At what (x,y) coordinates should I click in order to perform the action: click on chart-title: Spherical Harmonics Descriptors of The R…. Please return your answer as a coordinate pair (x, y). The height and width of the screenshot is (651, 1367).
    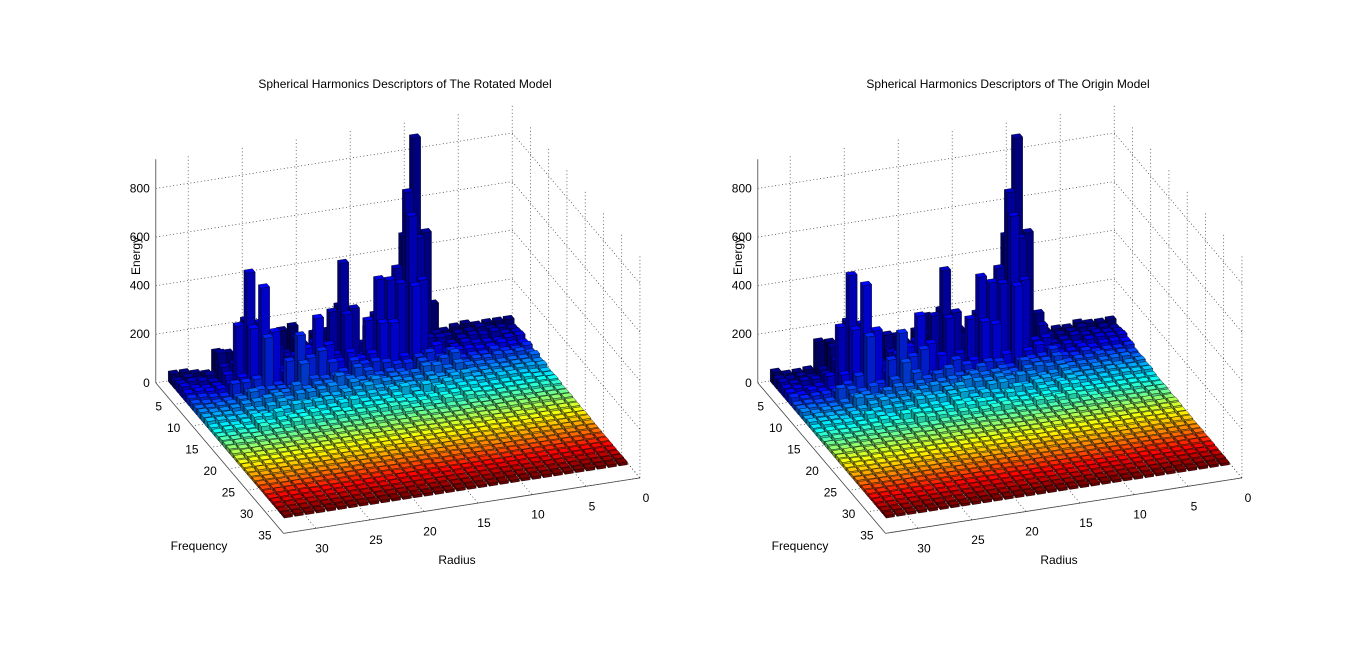
    Looking at the image, I should click on (404, 84).